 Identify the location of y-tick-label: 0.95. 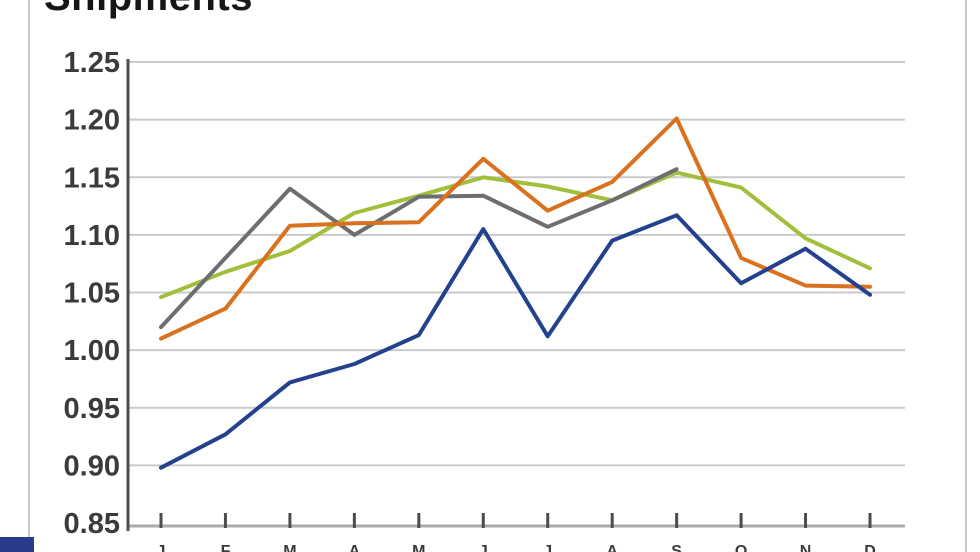
(92, 409).